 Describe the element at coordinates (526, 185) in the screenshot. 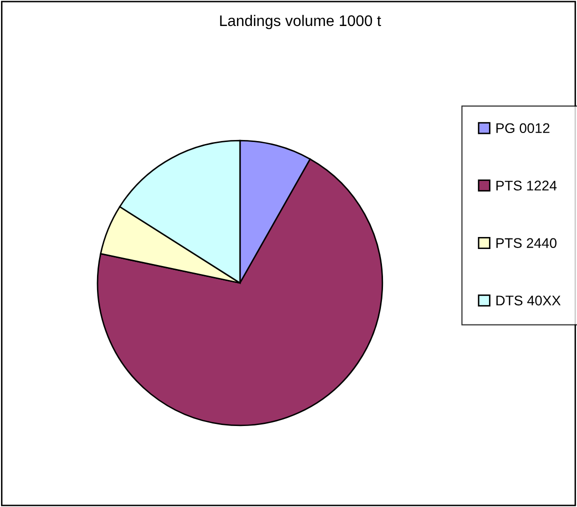

I see `legend-label: PTS 1224` at that location.